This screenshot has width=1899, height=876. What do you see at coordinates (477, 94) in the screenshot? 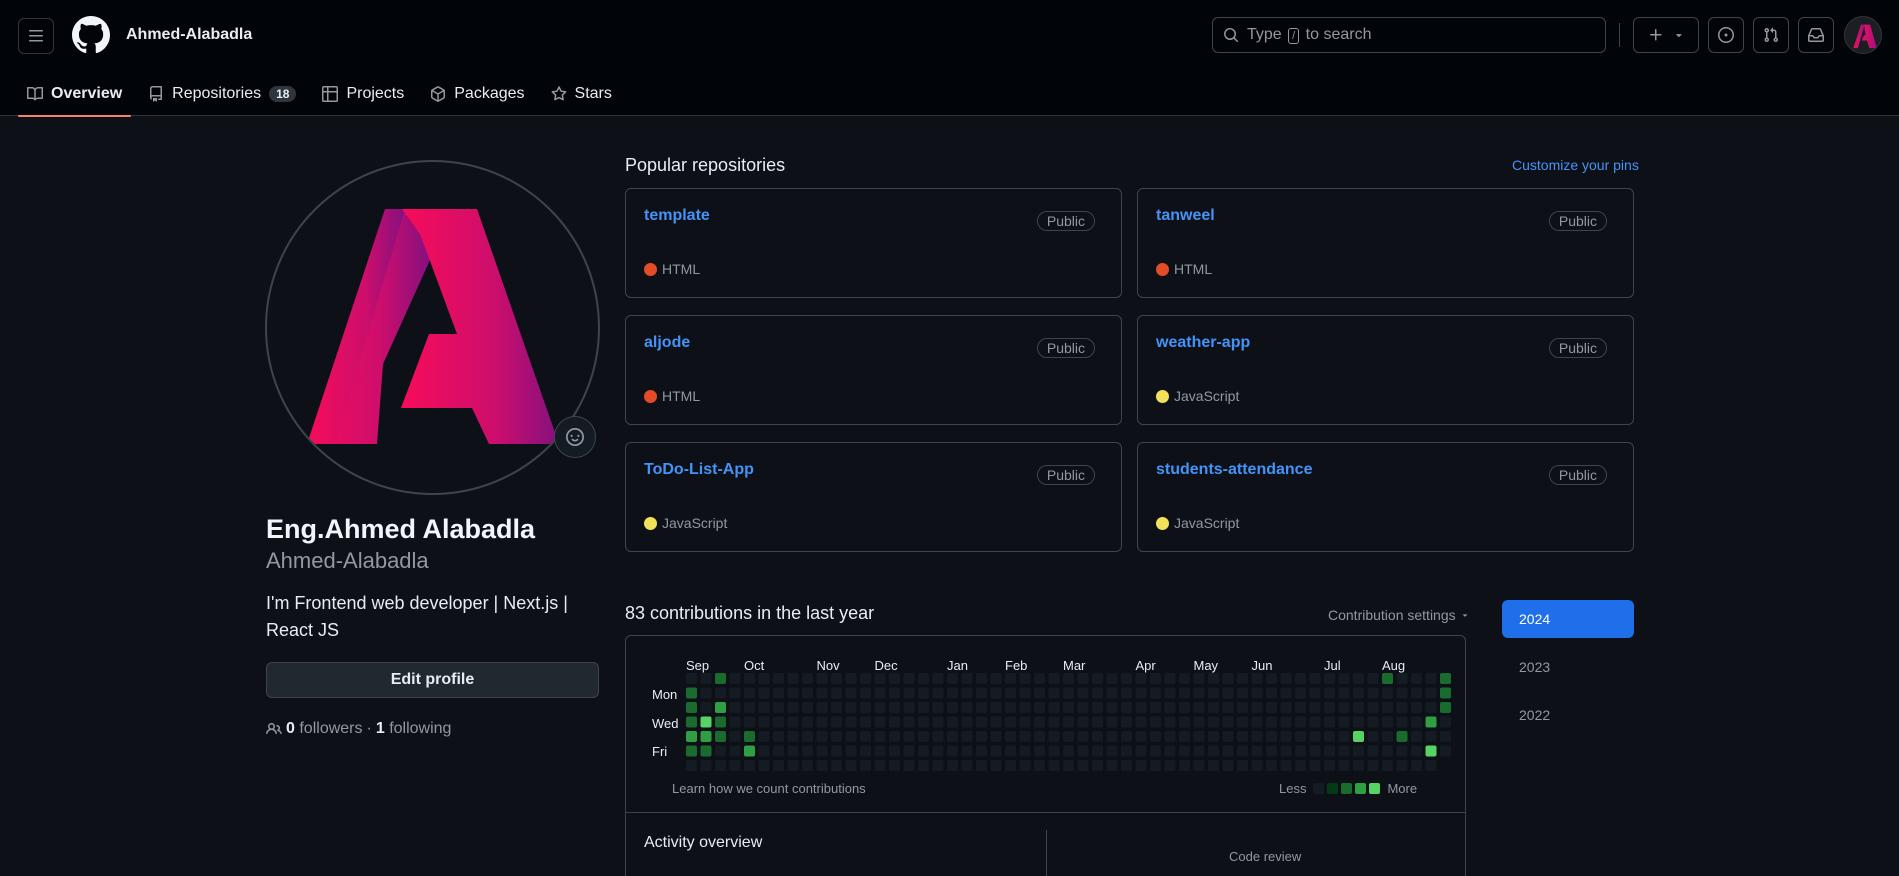
I see `tab-packages: Packages` at bounding box center [477, 94].